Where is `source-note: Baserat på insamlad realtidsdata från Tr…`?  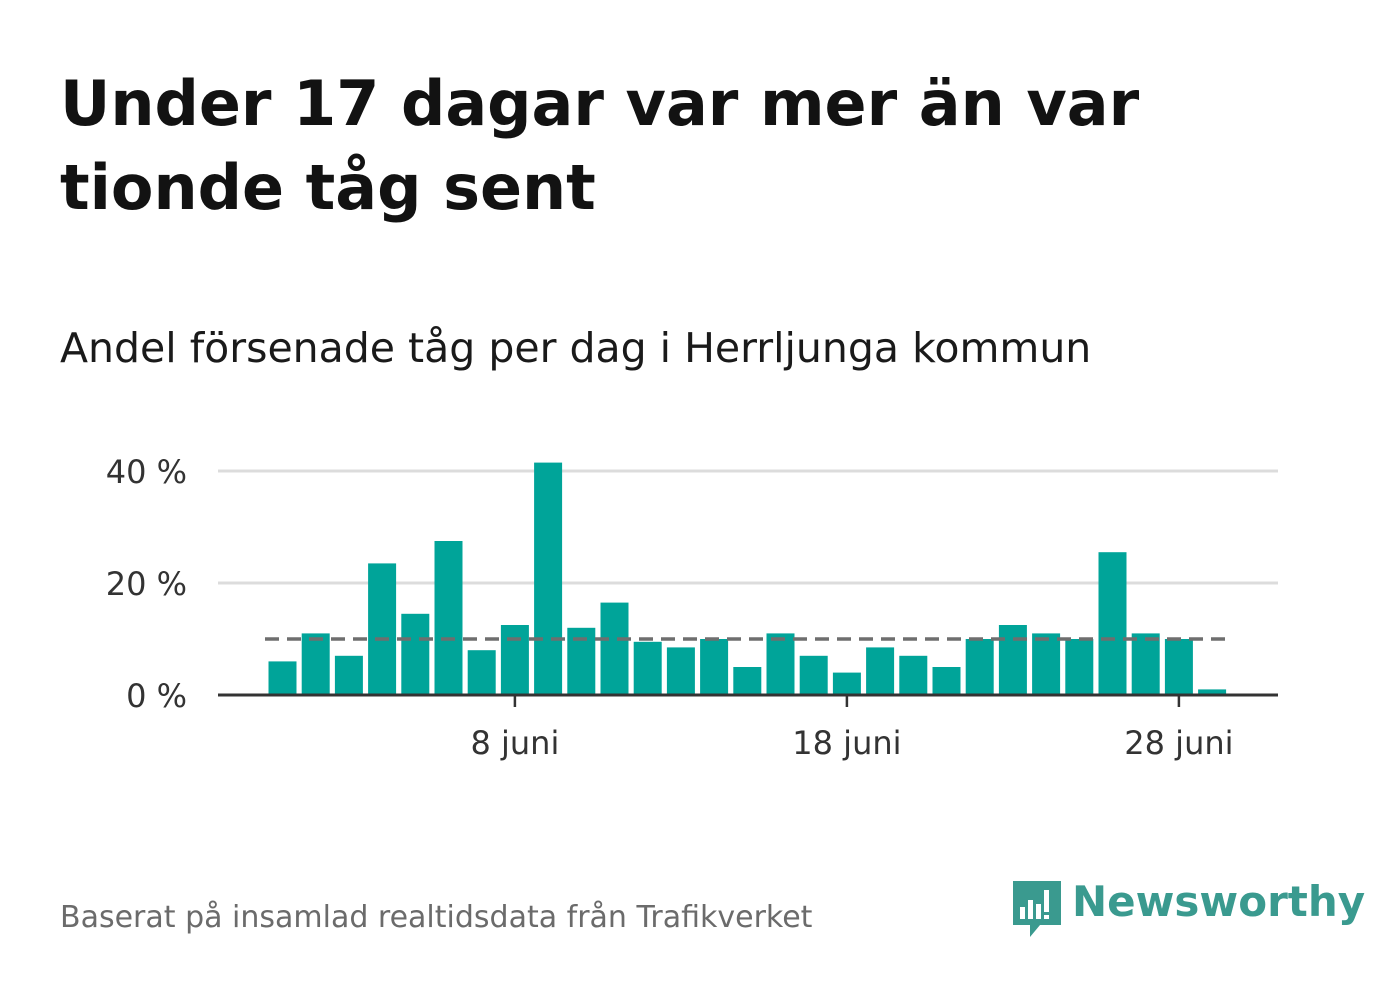
source-note: Baserat på insamlad realtidsdata från Tr… is located at coordinates (436, 917).